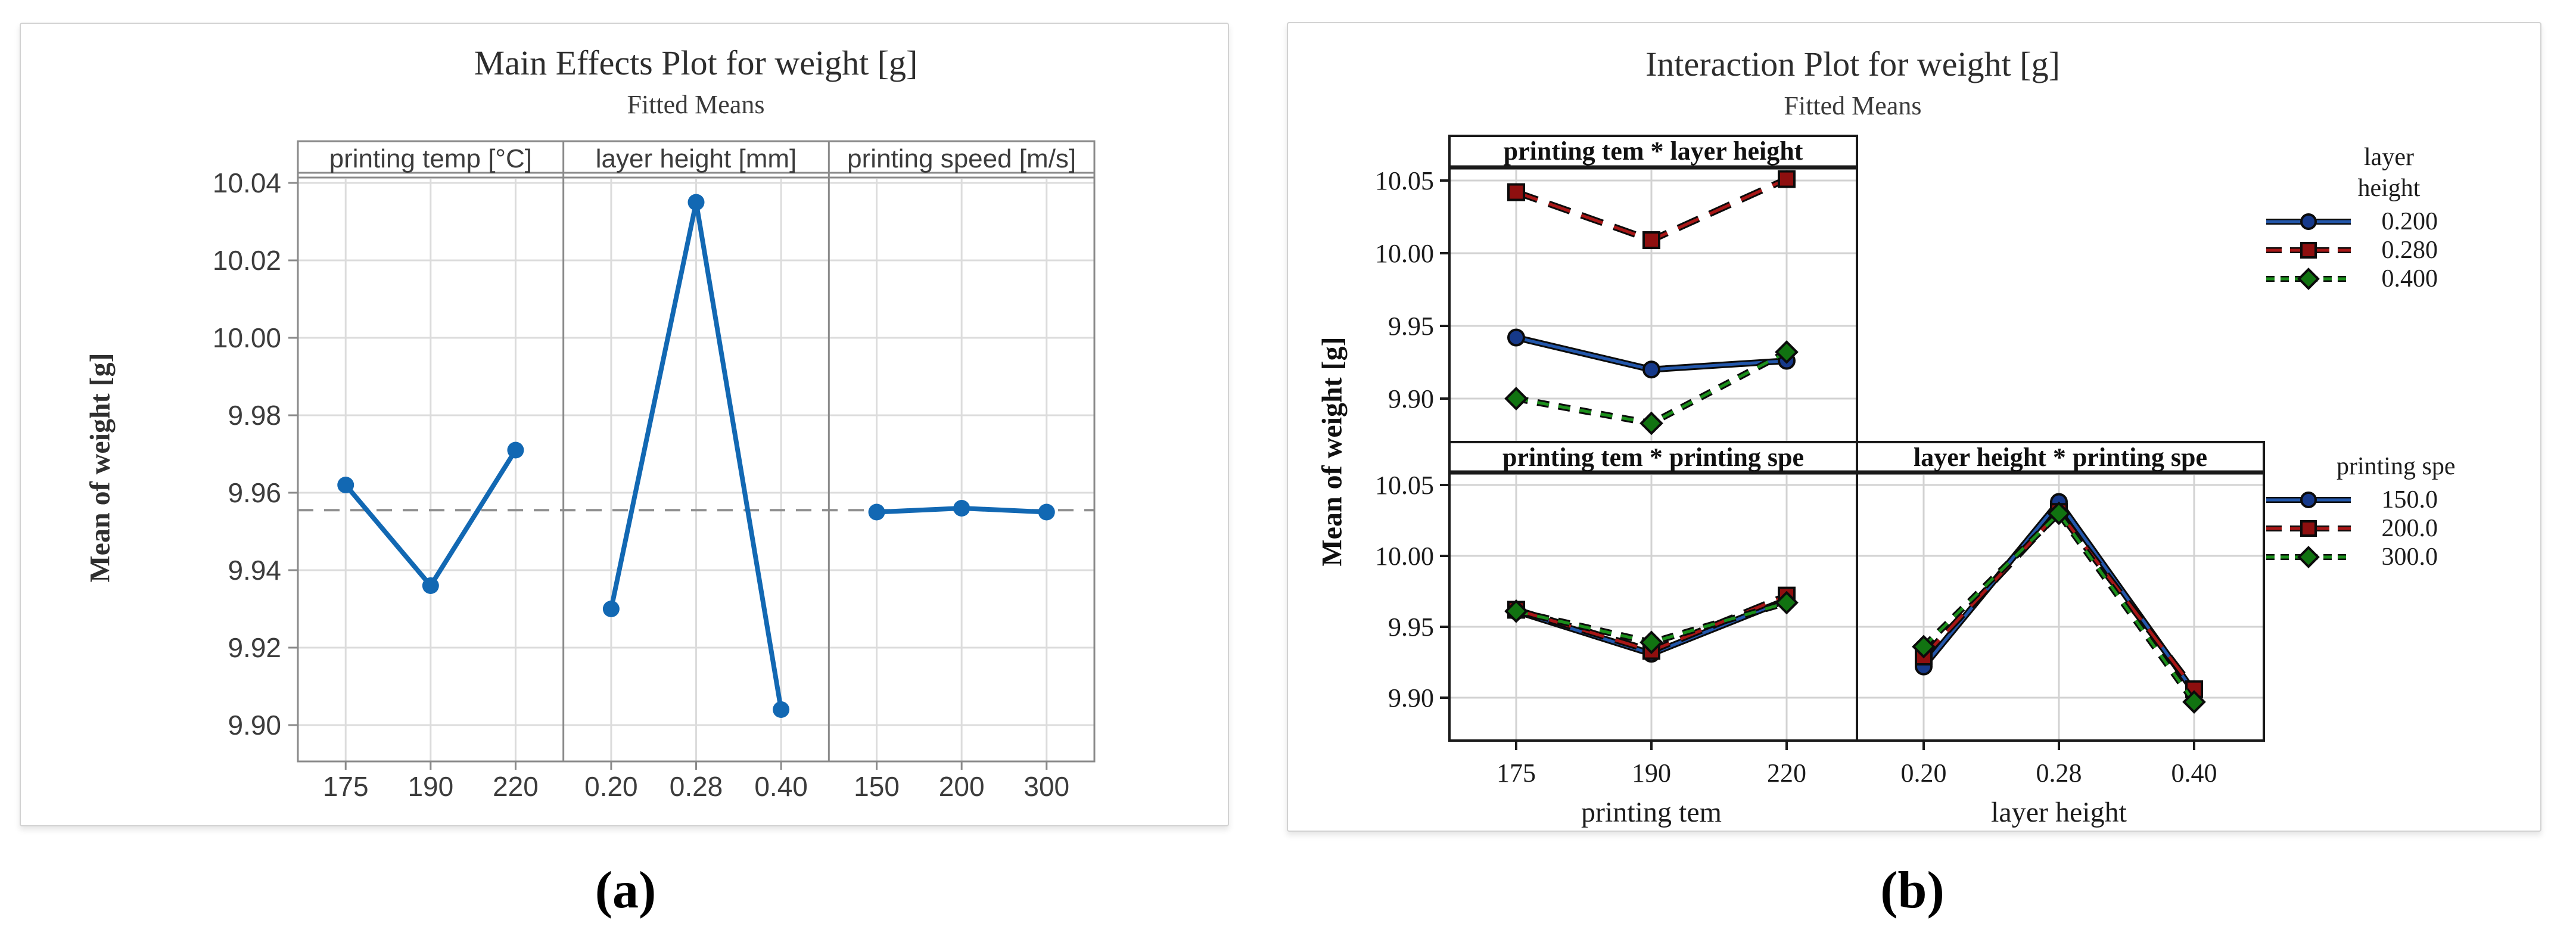  I want to click on legend-entry: 0.400, so click(2353, 279).